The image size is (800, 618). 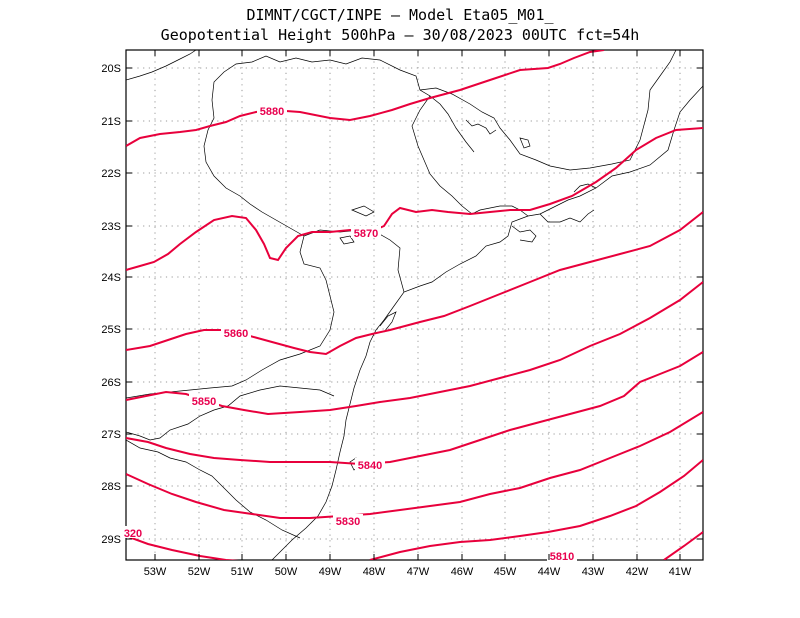 I want to click on x-tick-label: 49W, so click(x=330, y=572).